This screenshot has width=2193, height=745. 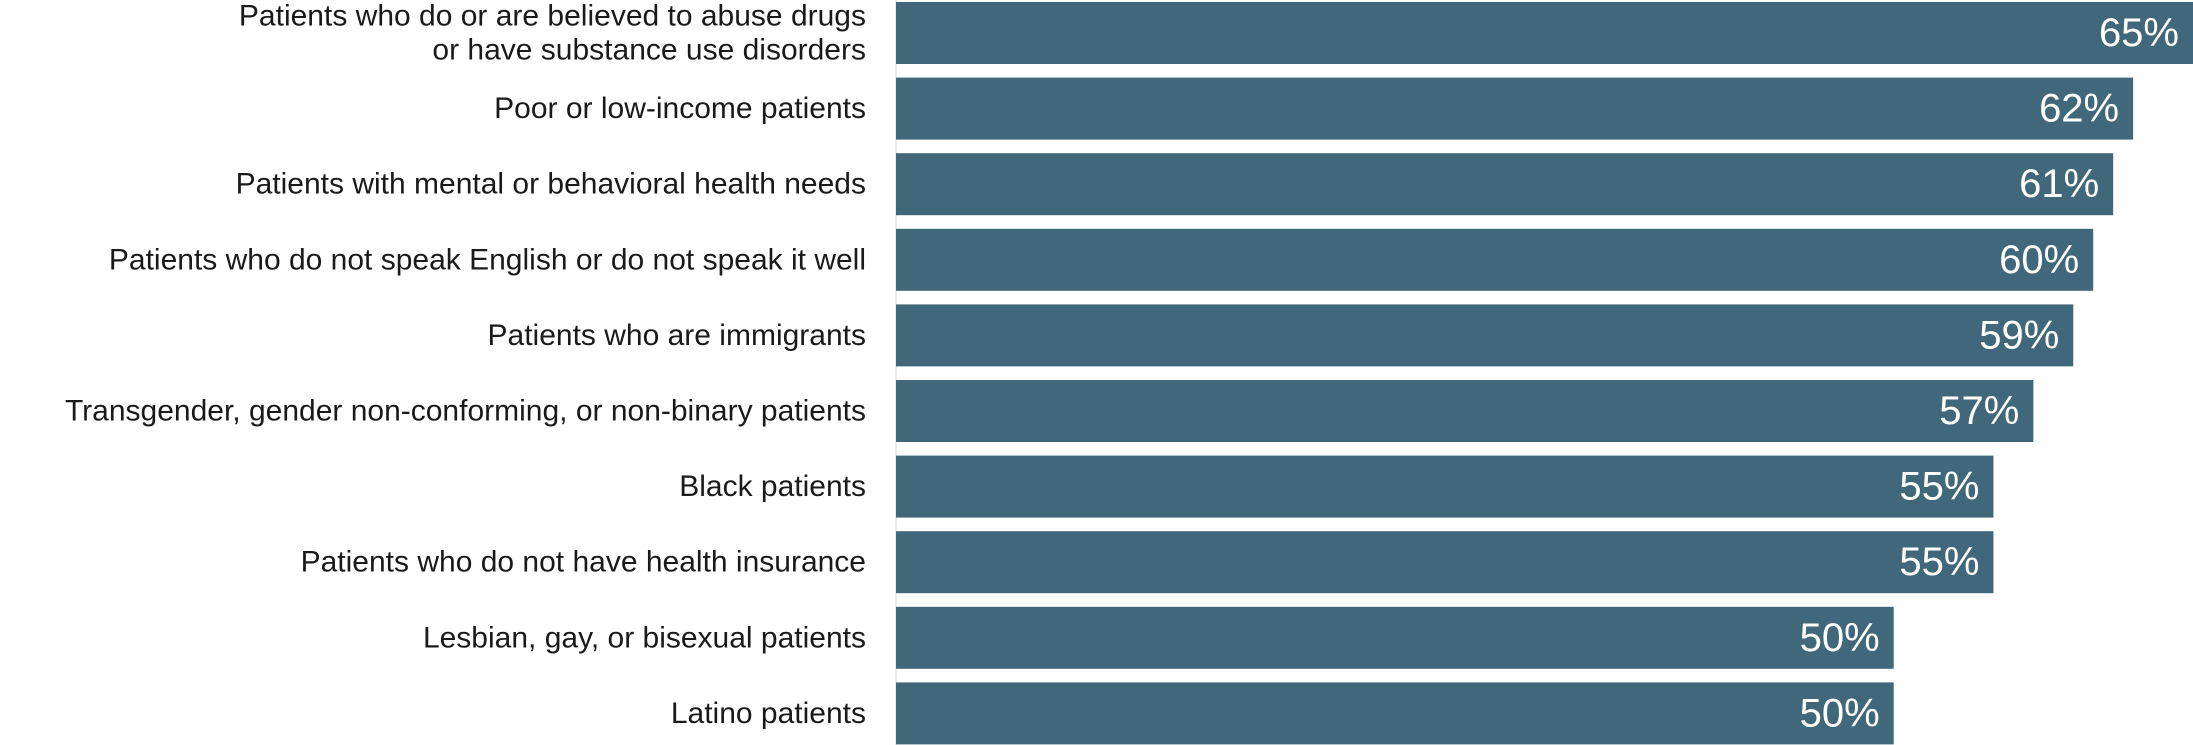 I want to click on value-label-4: 59%, so click(x=2019, y=335).